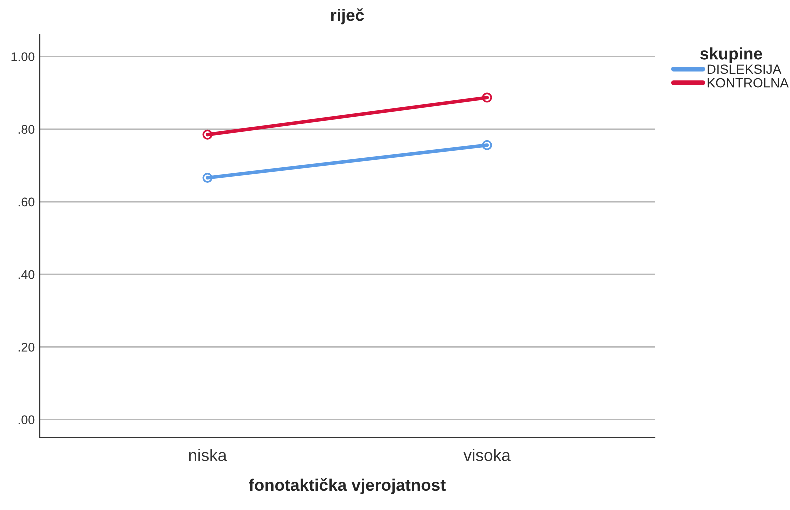 The width and height of the screenshot is (790, 510). What do you see at coordinates (26, 129) in the screenshot?
I see `y-tick-label: .80` at bounding box center [26, 129].